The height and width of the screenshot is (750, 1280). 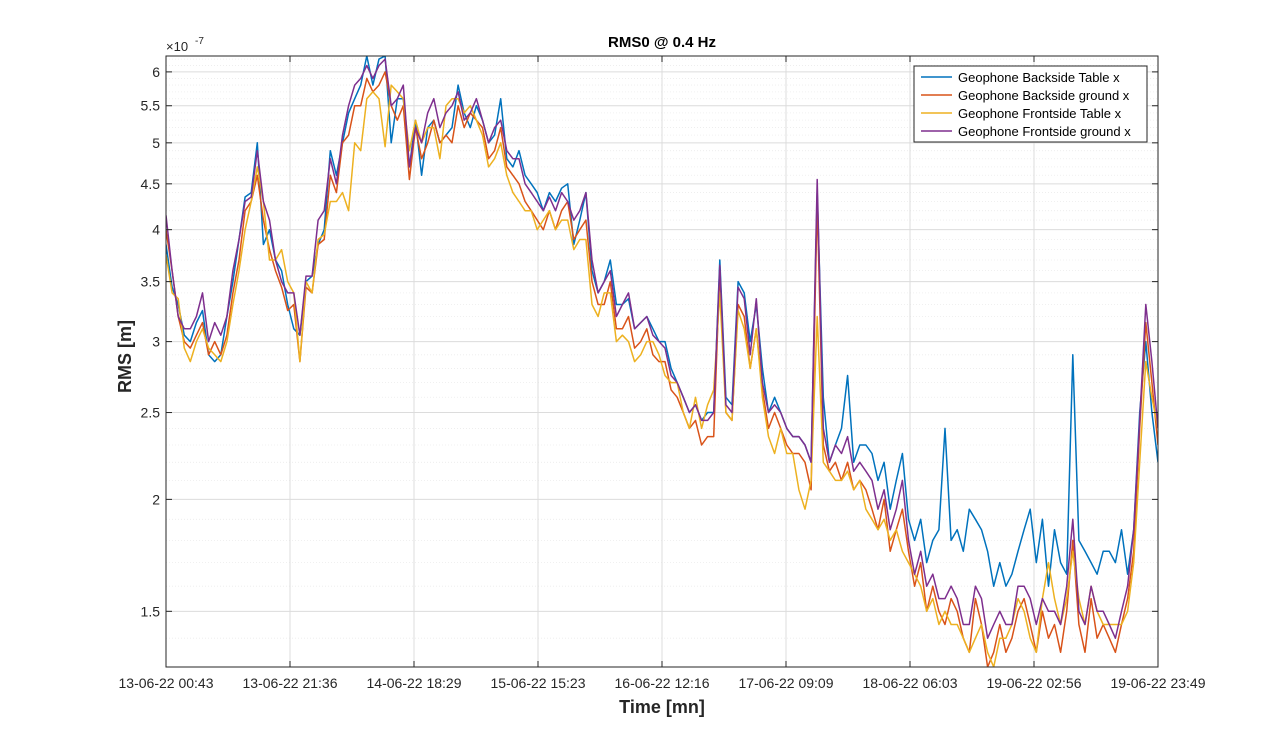 I want to click on y-tick-label: 5, so click(x=156, y=143).